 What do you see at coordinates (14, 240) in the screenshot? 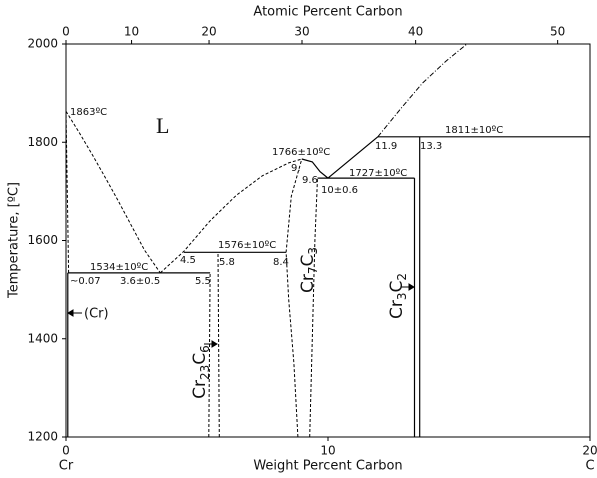
I see `y-axis-label: Temperature, [ºC]` at bounding box center [14, 240].